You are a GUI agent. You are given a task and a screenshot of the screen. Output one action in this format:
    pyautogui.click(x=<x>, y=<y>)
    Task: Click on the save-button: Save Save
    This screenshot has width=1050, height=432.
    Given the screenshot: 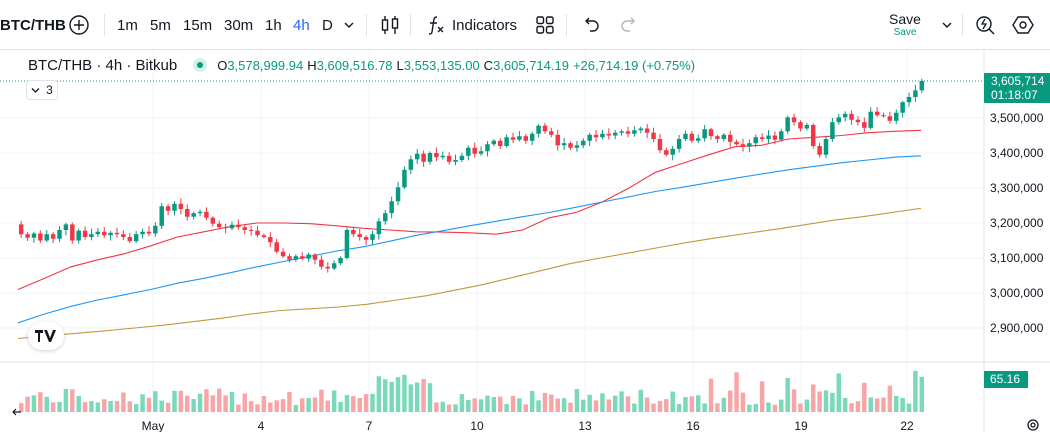 What is the action you would take?
    pyautogui.click(x=905, y=25)
    